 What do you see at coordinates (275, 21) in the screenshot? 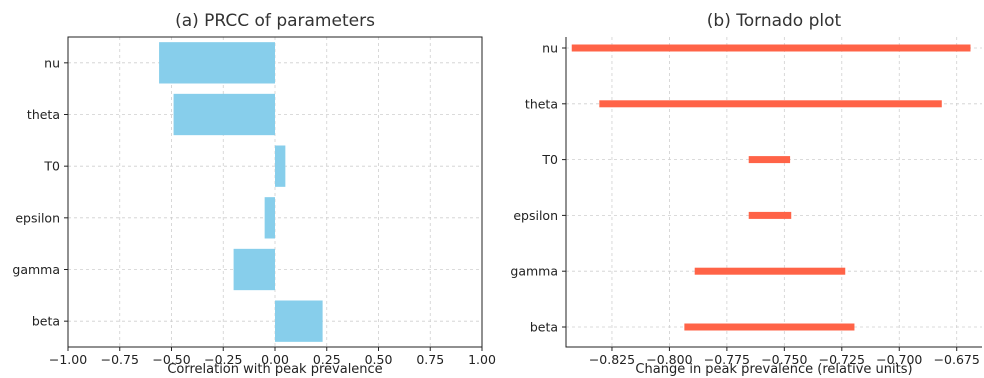
I see `prcc-chart-title: (a) PRCC of parameters` at bounding box center [275, 21].